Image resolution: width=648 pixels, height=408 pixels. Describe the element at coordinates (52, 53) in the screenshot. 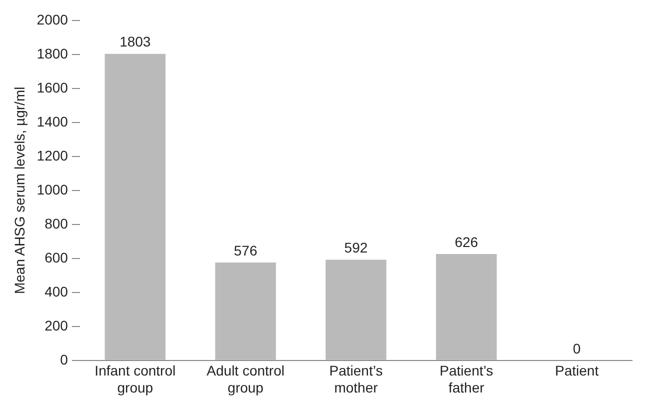

I see `y-tick-label: 1800` at that location.